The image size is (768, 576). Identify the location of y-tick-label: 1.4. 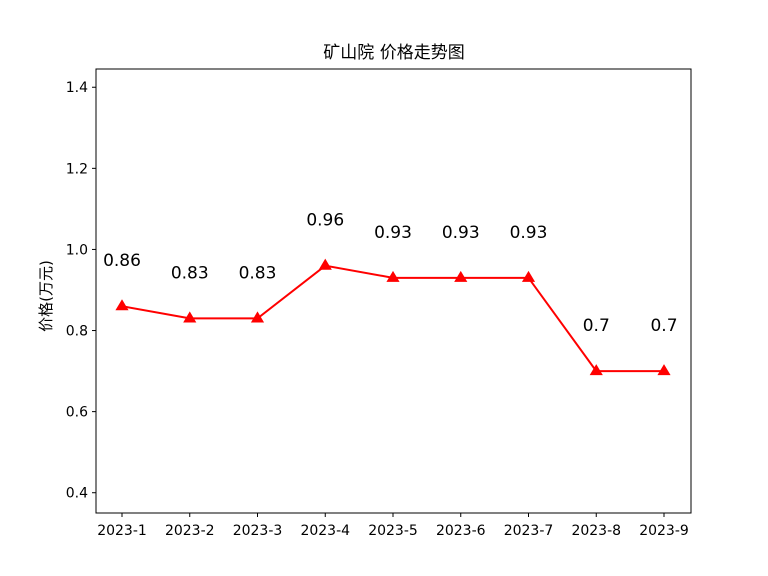
(77, 88).